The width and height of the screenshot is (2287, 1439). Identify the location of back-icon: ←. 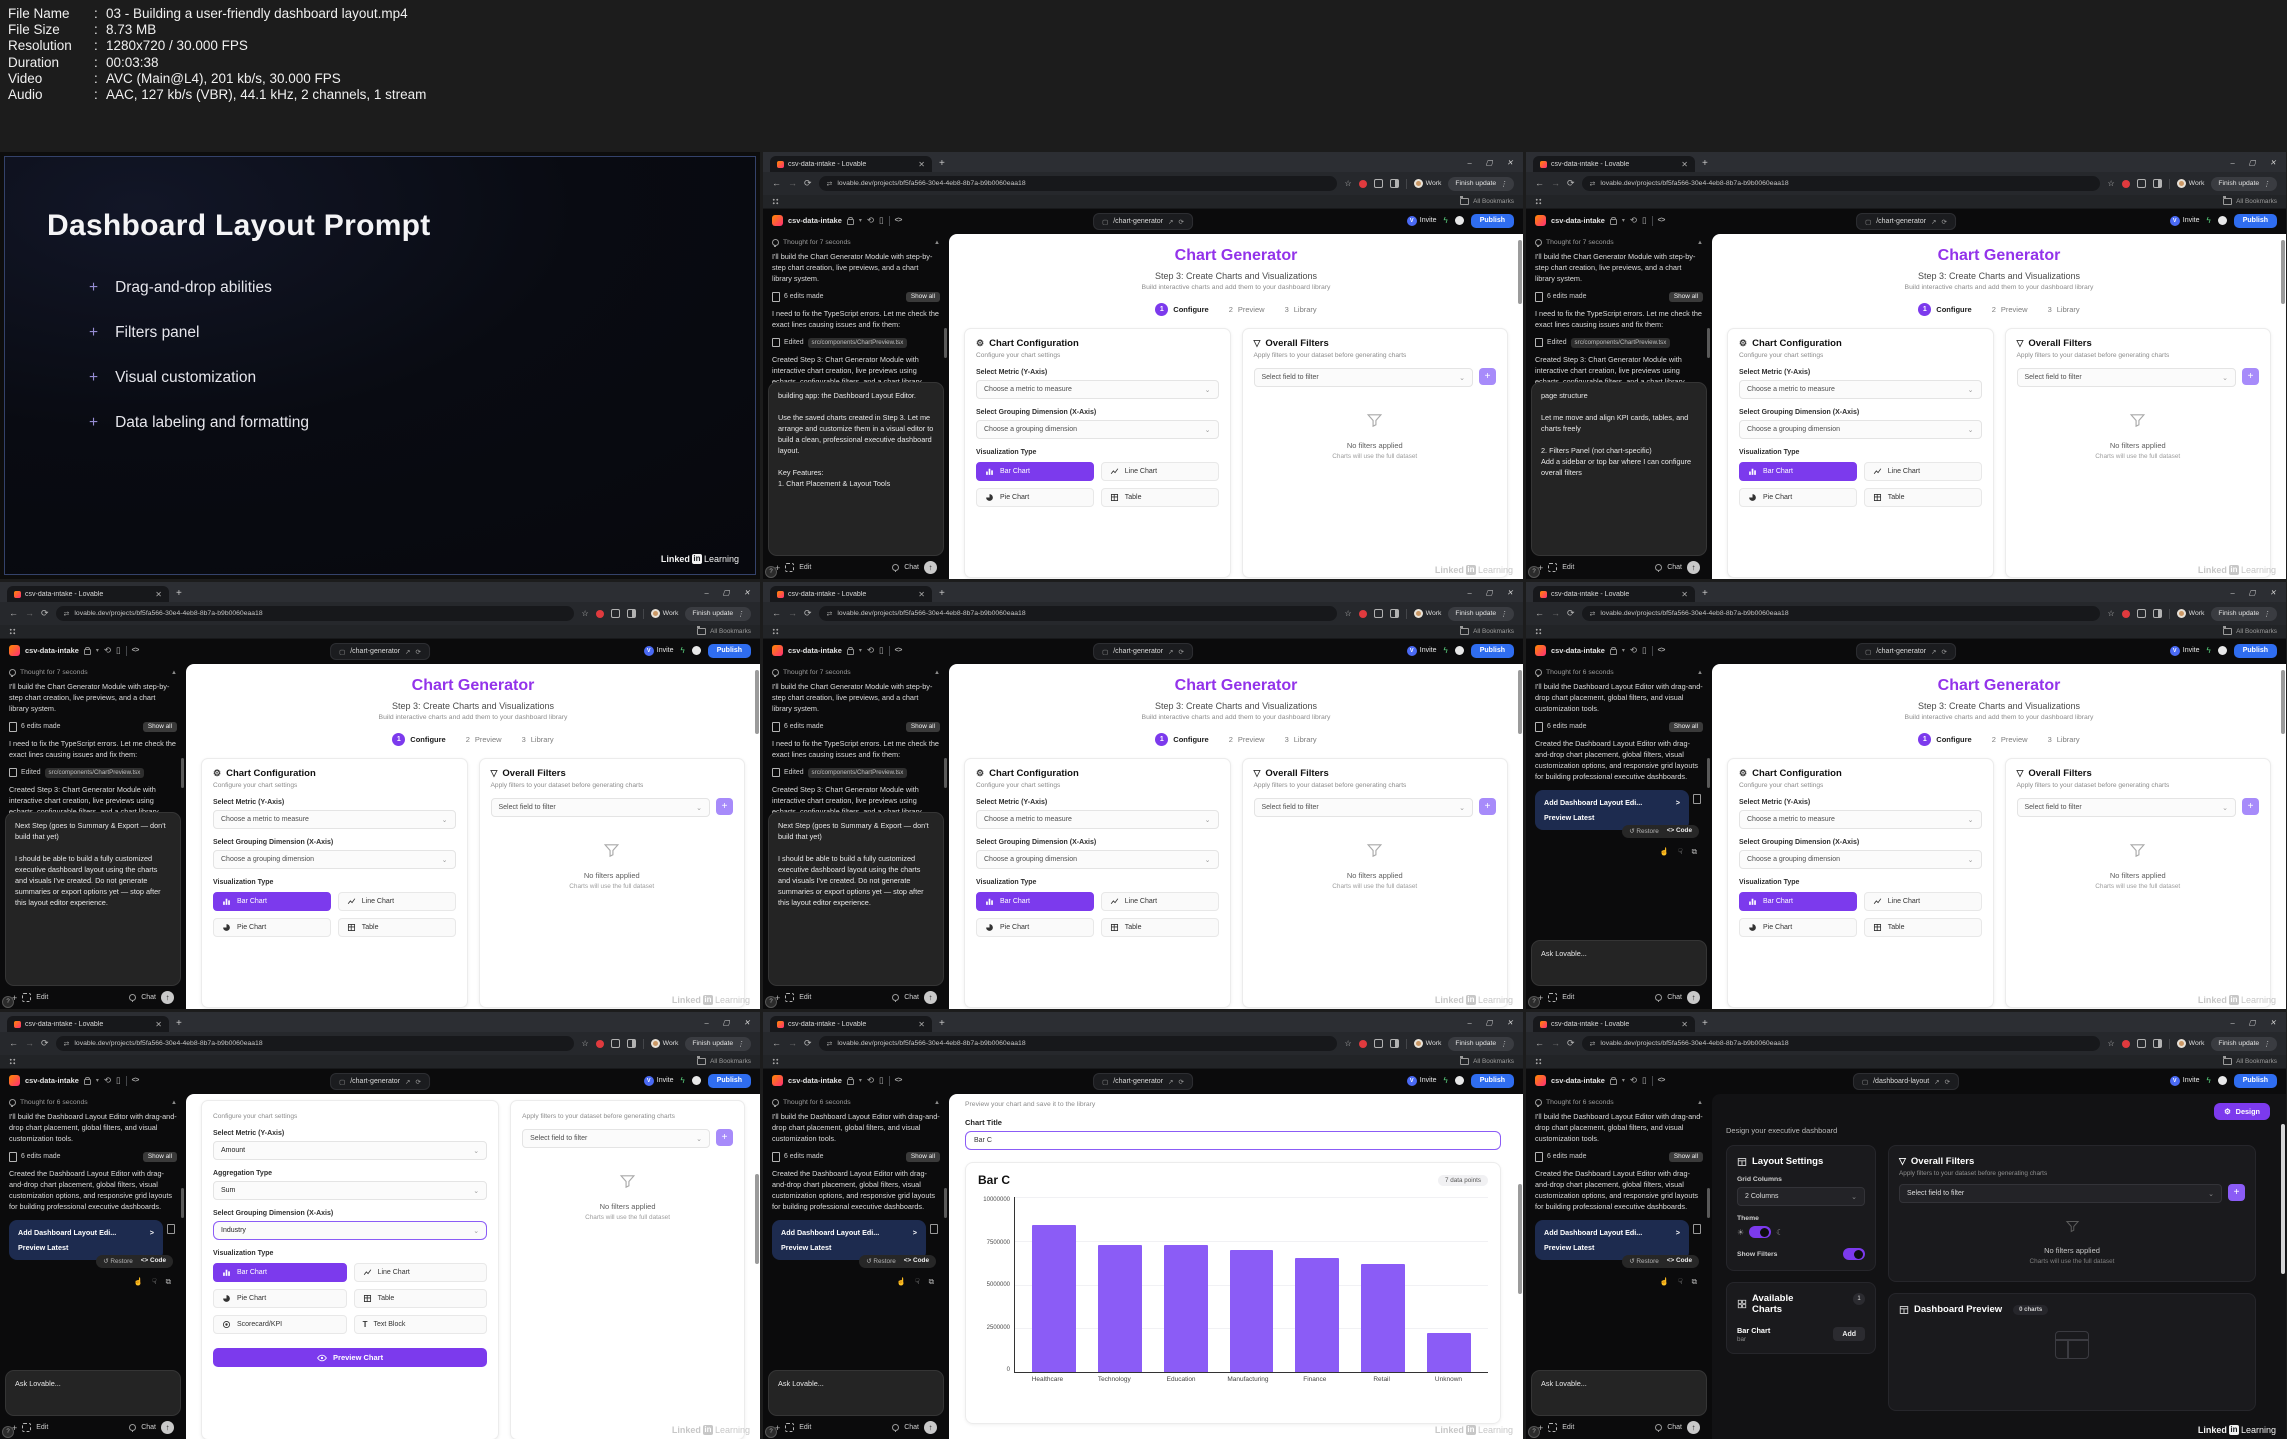
(776, 183).